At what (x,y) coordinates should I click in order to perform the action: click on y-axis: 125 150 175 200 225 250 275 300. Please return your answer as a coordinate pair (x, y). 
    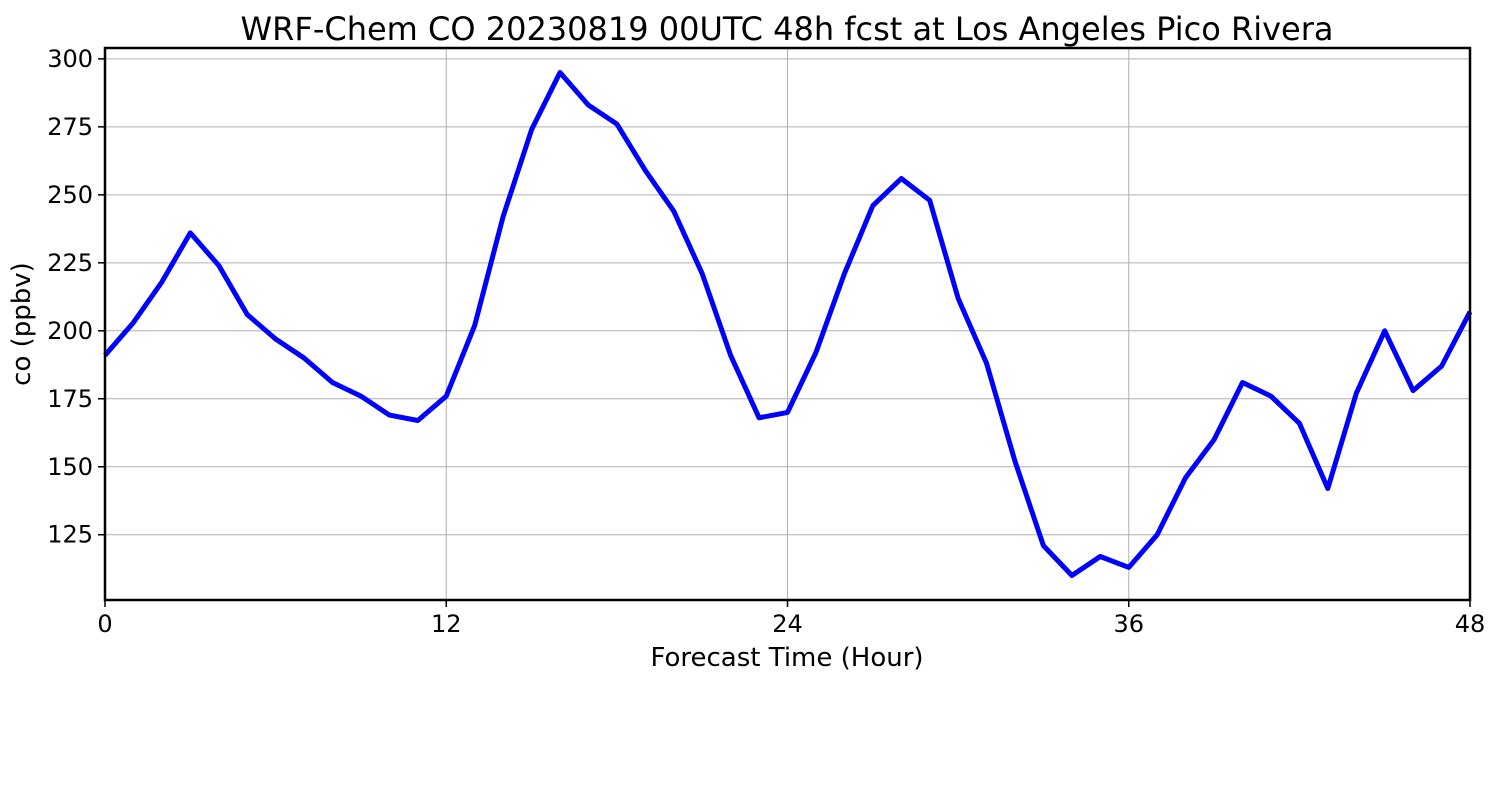
    Looking at the image, I should click on (76, 297).